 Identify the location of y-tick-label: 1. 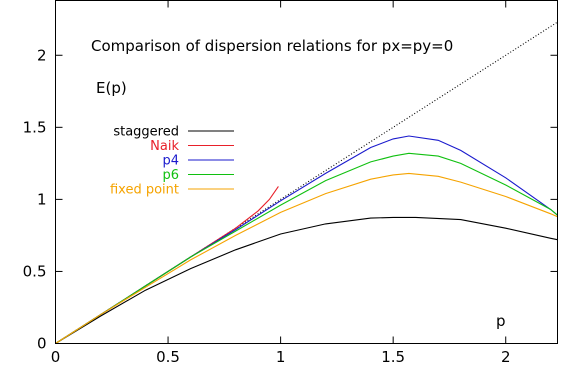
(42, 199).